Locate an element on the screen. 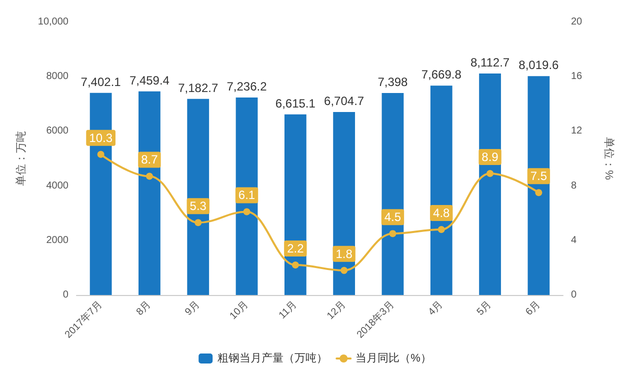 Image resolution: width=630 pixels, height=381 pixels. data-label: 8,112.7 is located at coordinates (490, 63).